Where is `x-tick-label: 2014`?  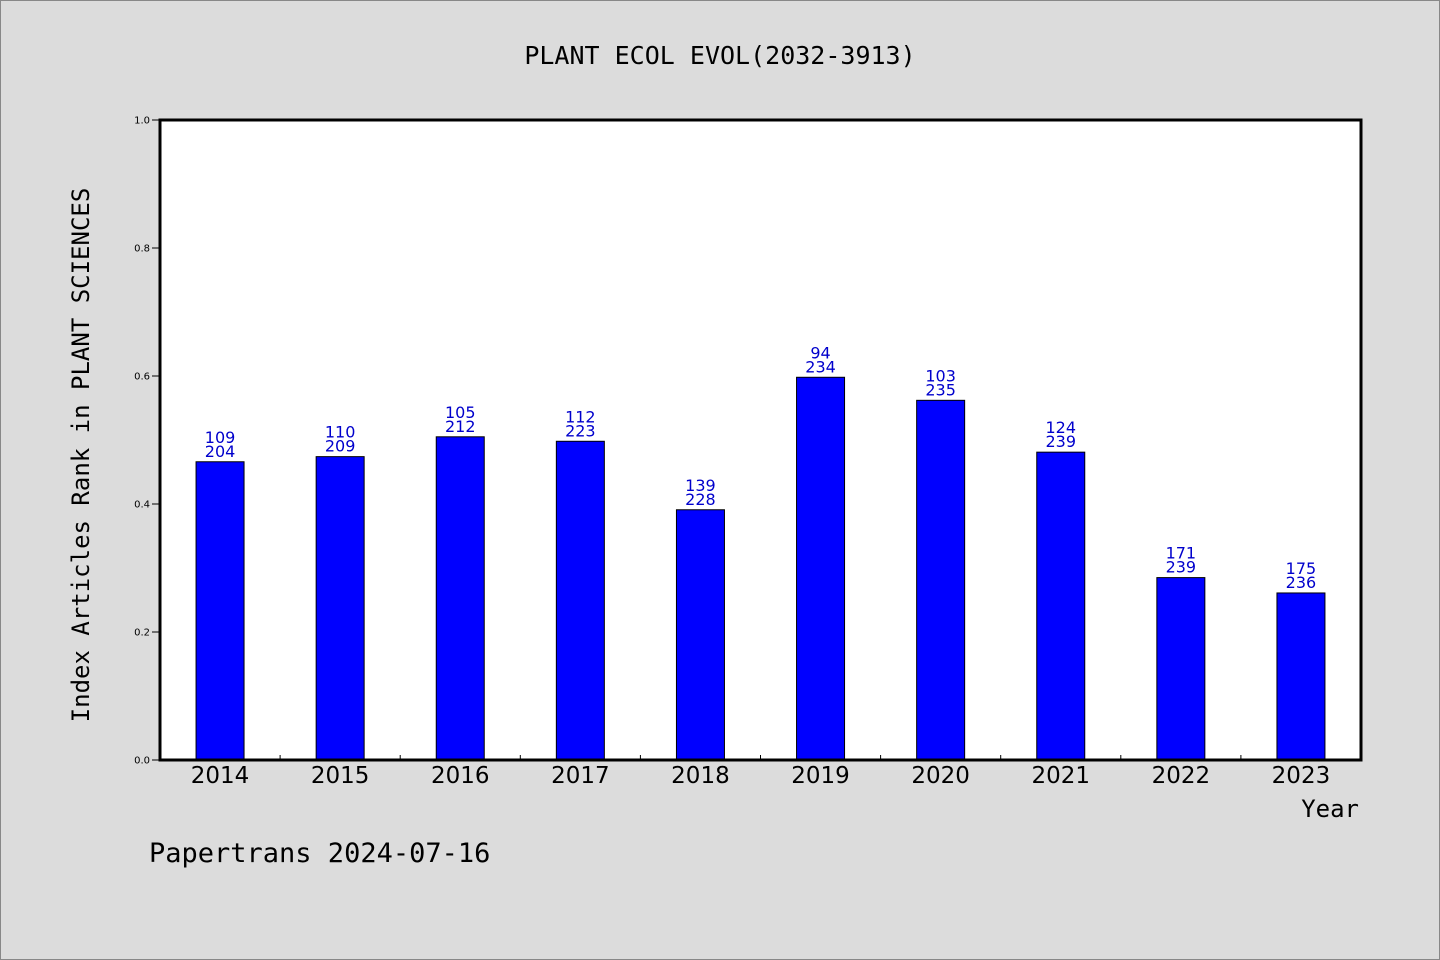
x-tick-label: 2014 is located at coordinates (220, 776).